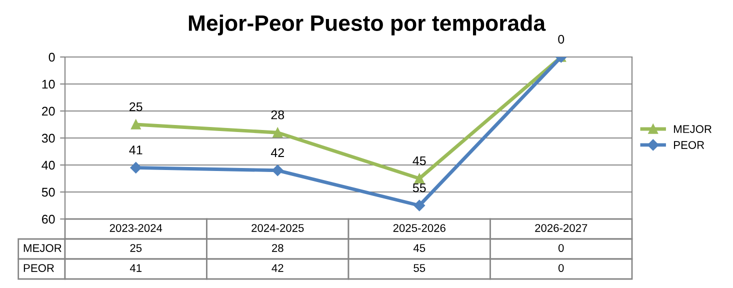 This screenshot has height=288, width=733. I want to click on text: 42, so click(277, 152).